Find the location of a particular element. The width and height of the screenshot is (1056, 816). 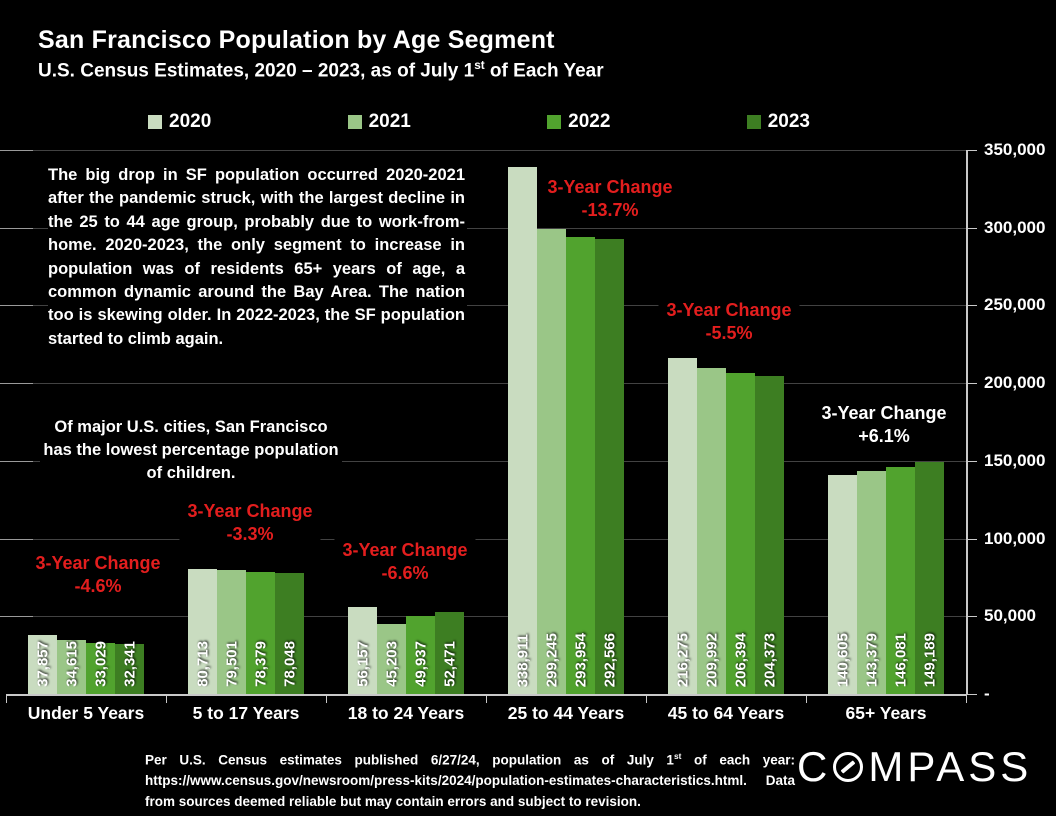

category-label: 45 to 64 Years is located at coordinates (726, 713).